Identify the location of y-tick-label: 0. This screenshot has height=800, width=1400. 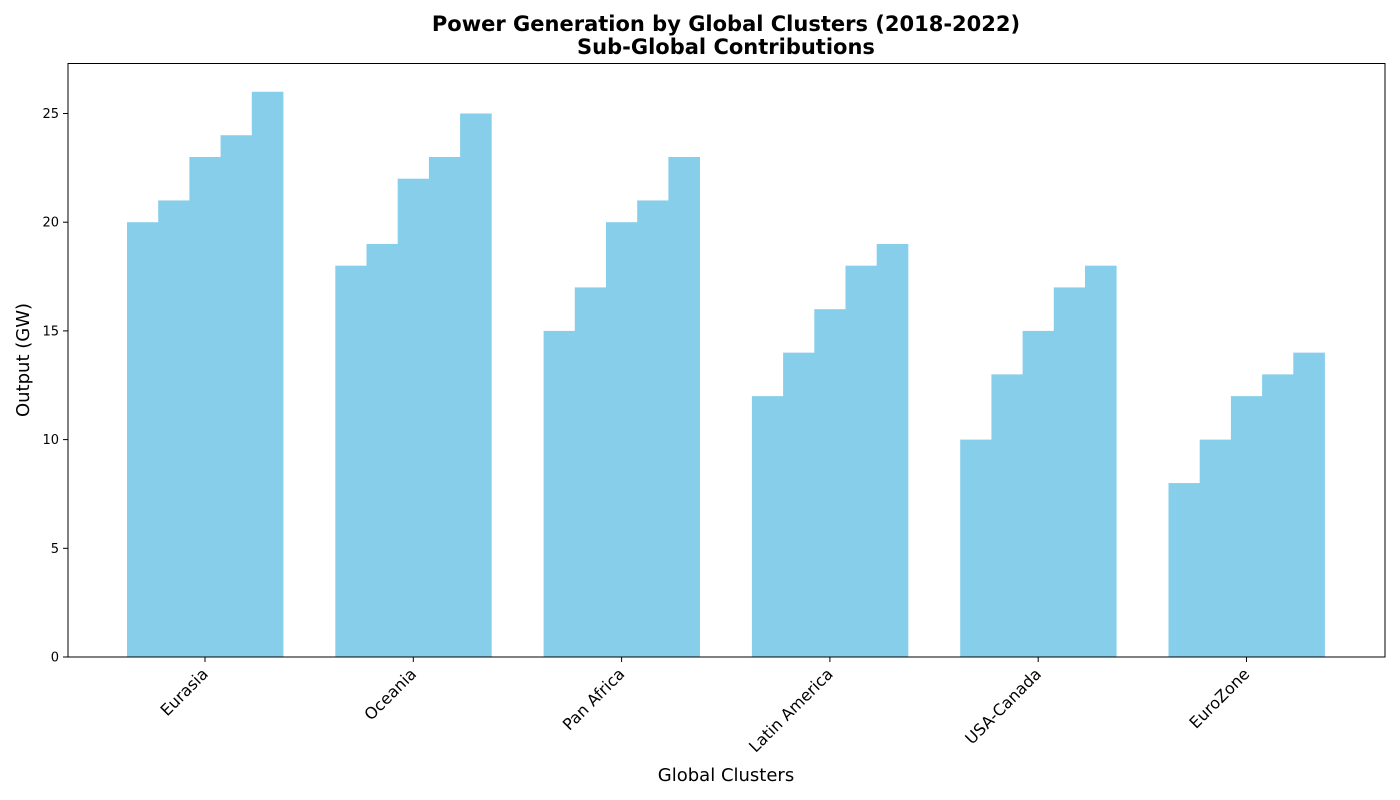
(55, 658).